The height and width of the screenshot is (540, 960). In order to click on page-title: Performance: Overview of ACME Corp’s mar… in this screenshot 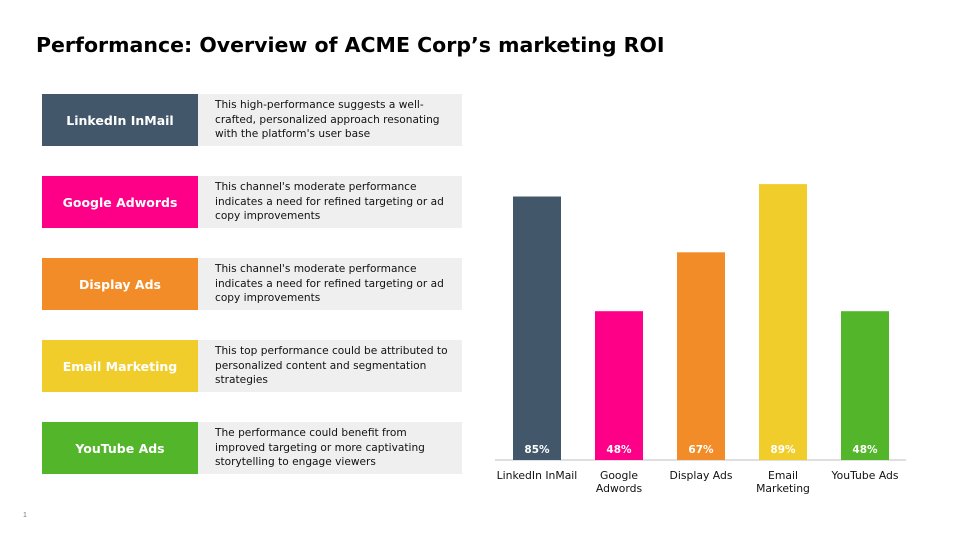, I will do `click(350, 45)`.